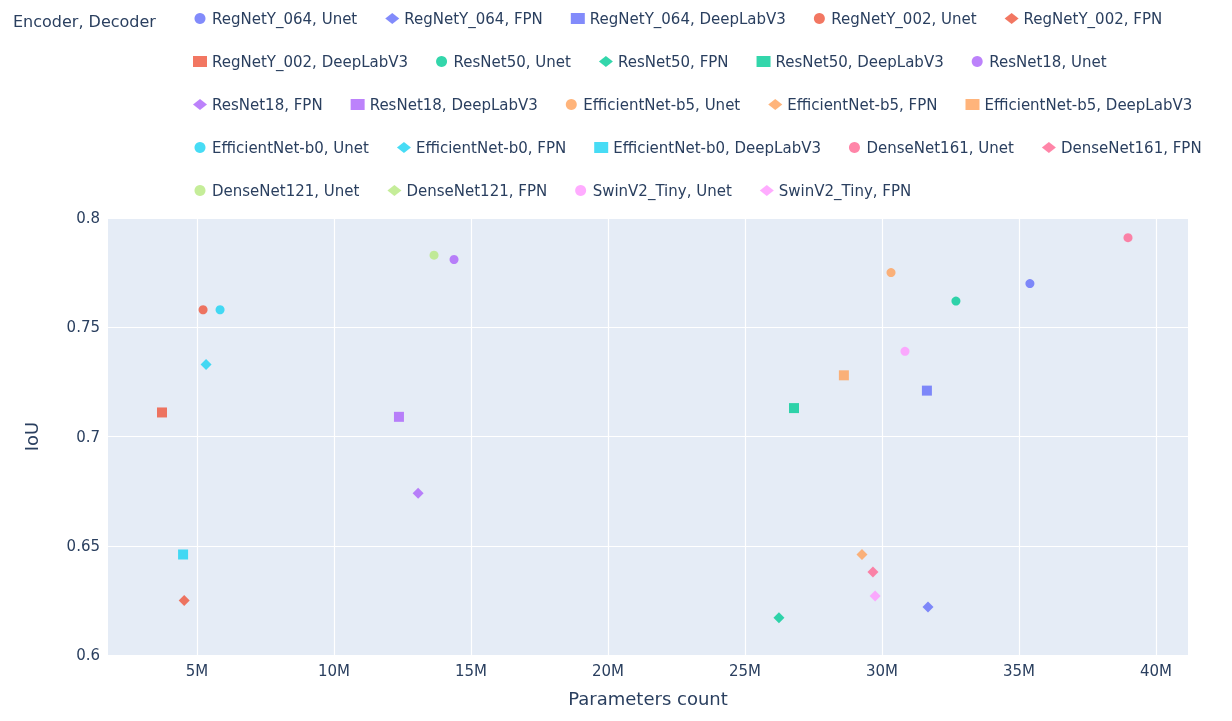 The width and height of the screenshot is (1232, 721). I want to click on y-tick-label: 0.7, so click(88, 436).